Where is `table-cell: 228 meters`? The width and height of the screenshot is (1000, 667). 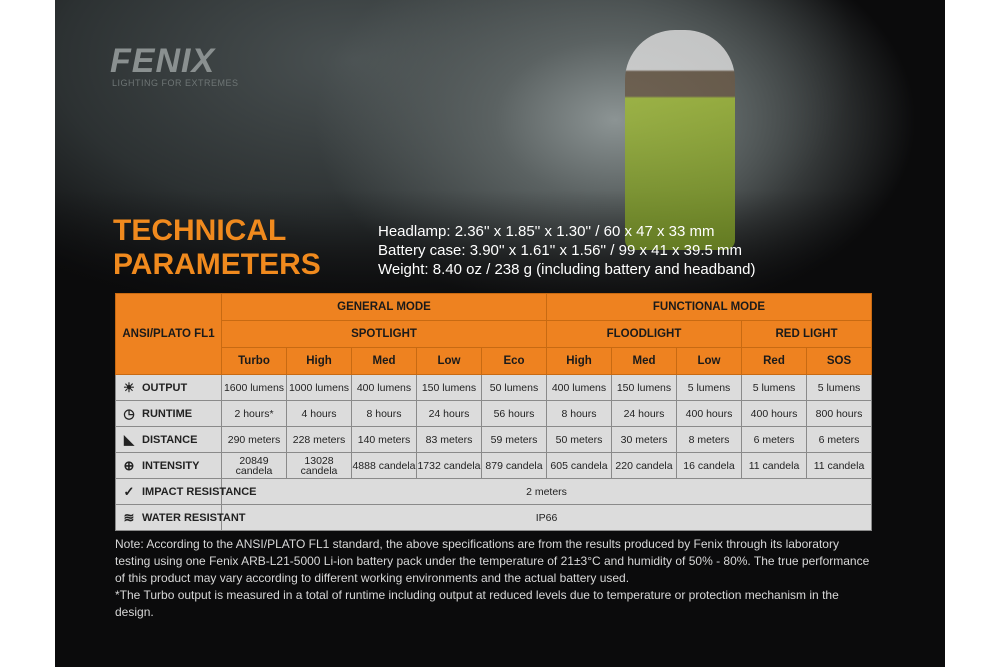
table-cell: 228 meters is located at coordinates (319, 439).